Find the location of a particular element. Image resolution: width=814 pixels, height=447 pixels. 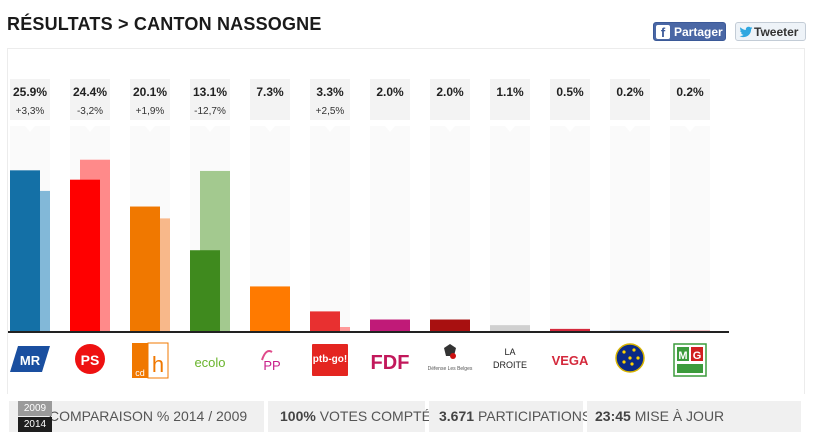

bar-change-label: +3,3% is located at coordinates (30, 111).